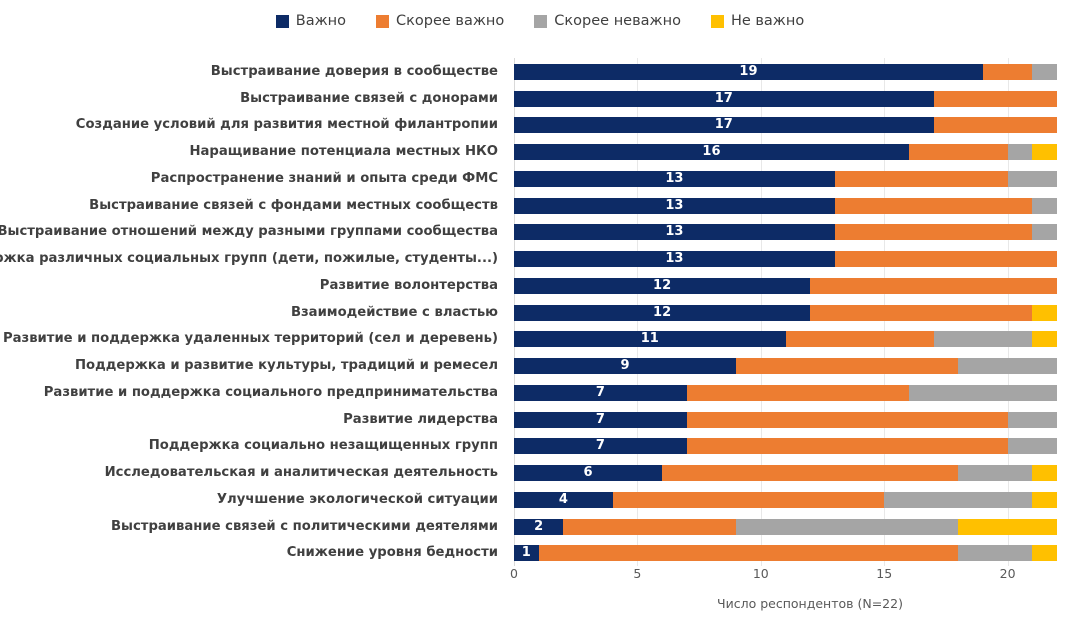 Image resolution: width=1080 pixels, height=635 pixels. I want to click on bar-row: 19, so click(785, 72).